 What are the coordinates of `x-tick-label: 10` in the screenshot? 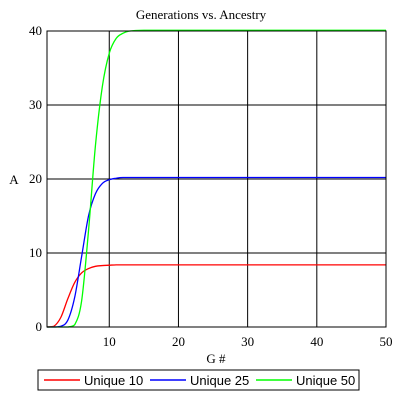 It's located at (109, 341).